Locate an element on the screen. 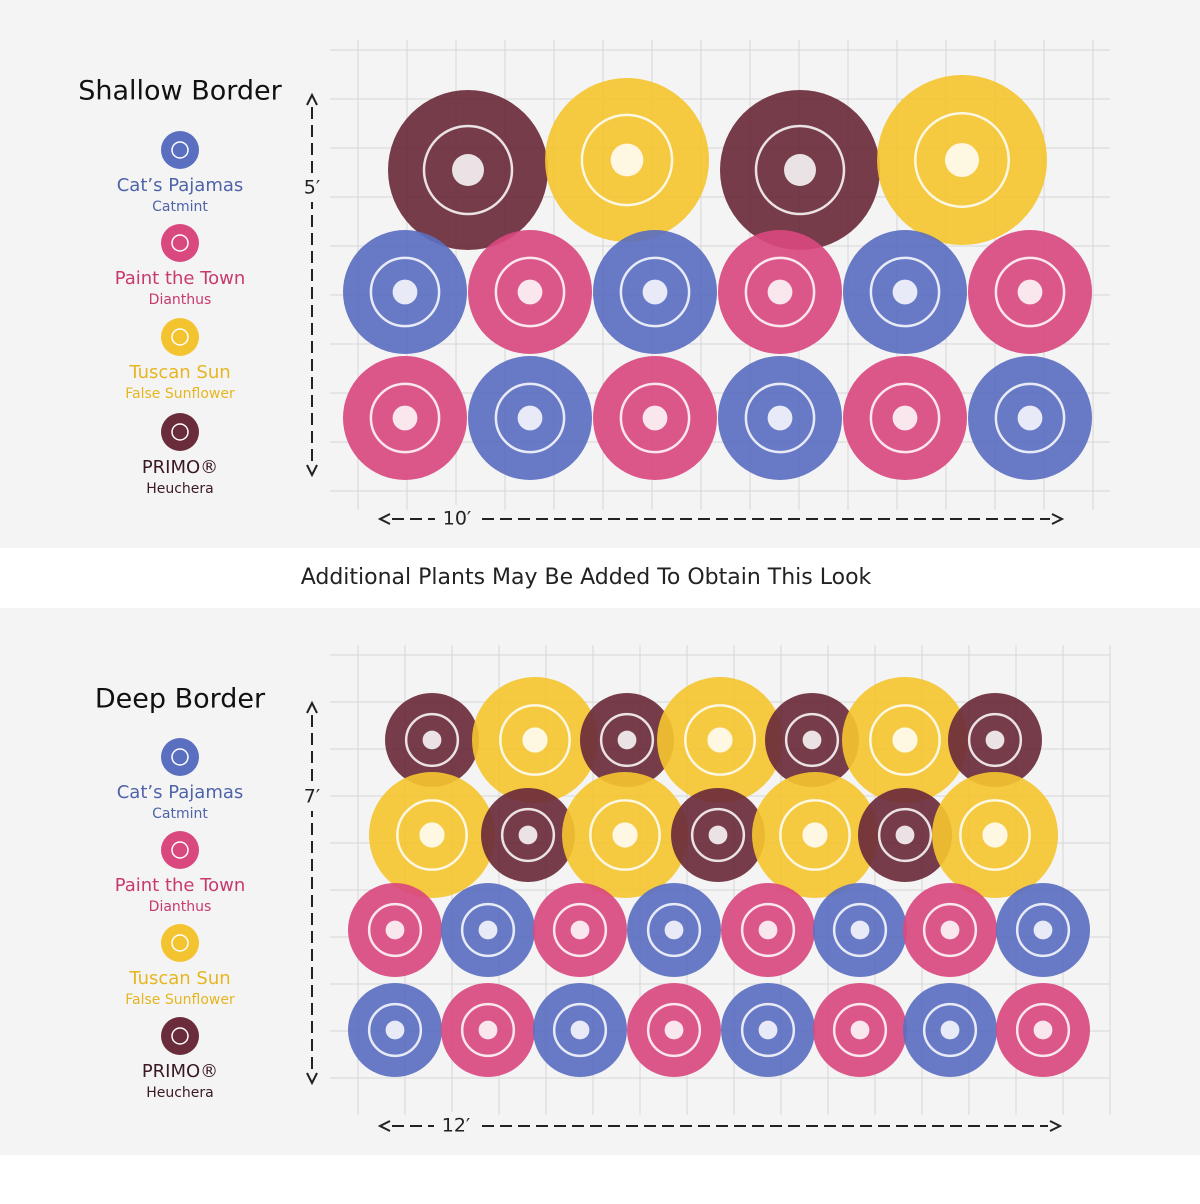 This screenshot has width=1200, height=1204. legend-type: Catmint is located at coordinates (180, 814).